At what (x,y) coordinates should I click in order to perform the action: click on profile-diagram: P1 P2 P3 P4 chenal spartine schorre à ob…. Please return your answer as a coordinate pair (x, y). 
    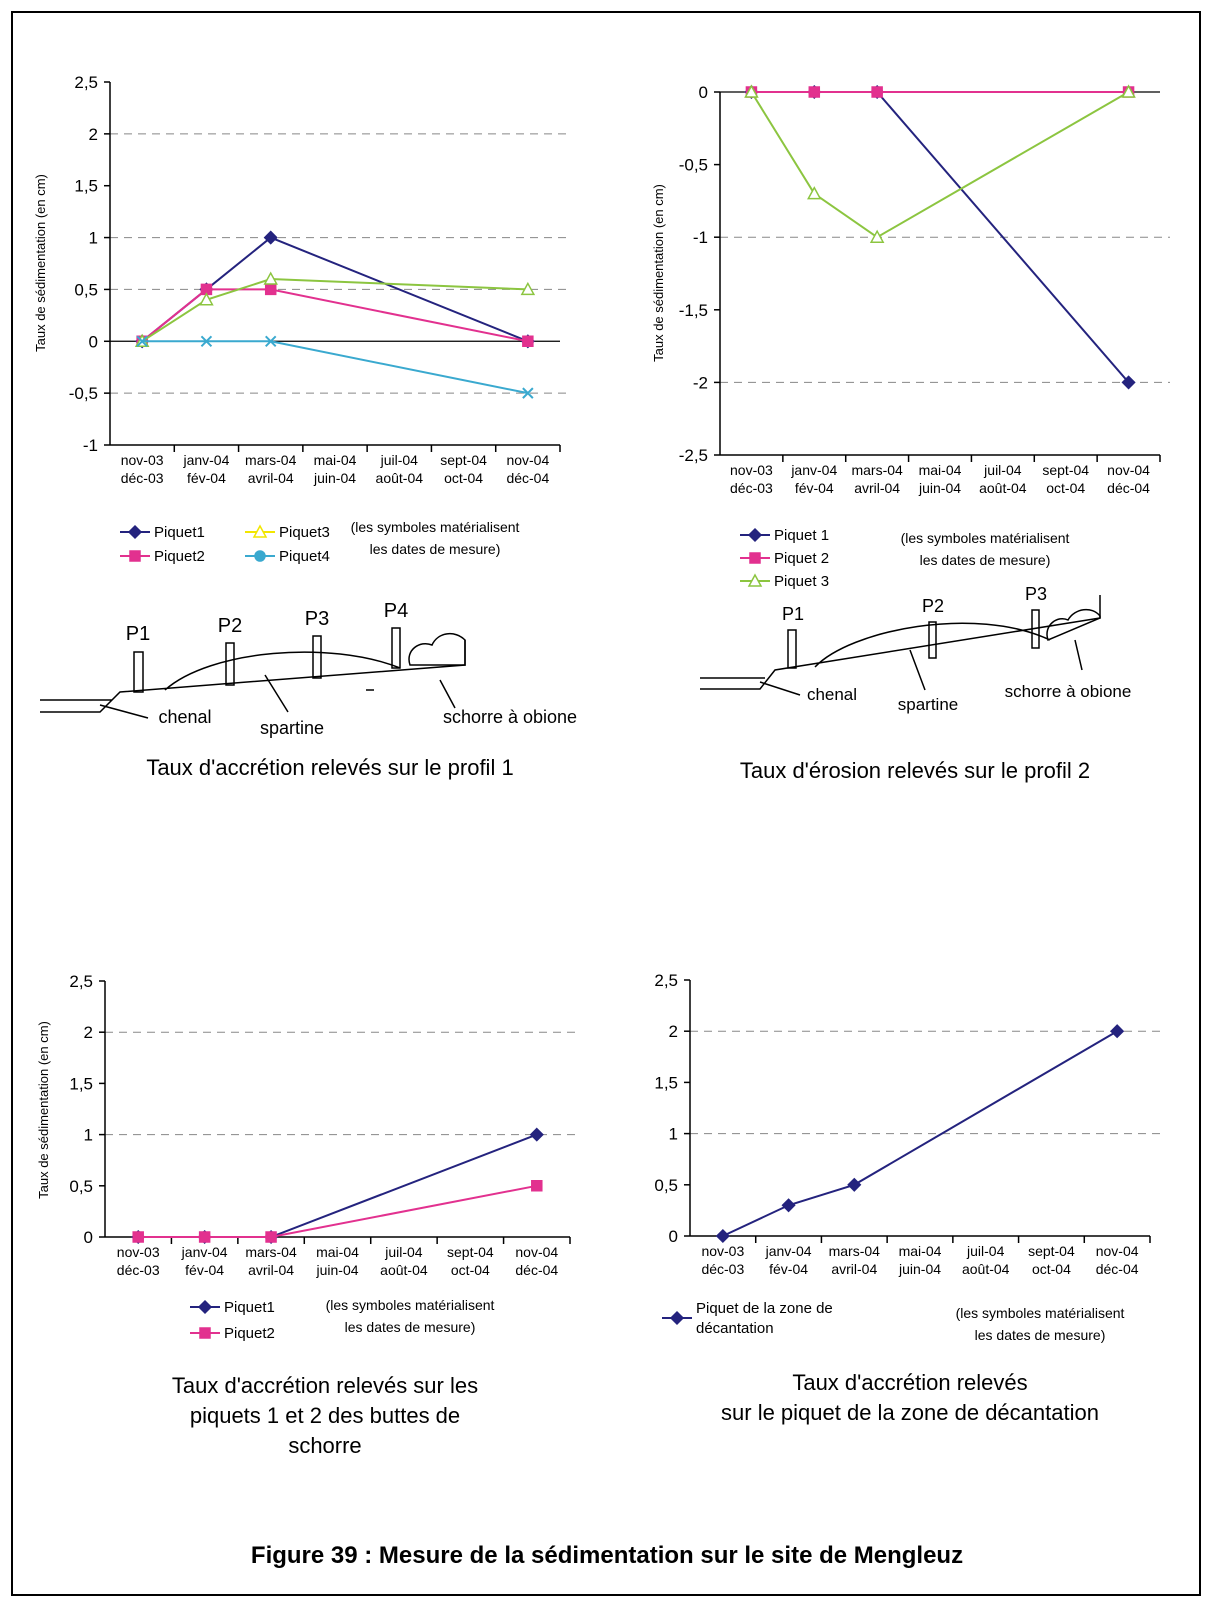
    Looking at the image, I should click on (308, 669).